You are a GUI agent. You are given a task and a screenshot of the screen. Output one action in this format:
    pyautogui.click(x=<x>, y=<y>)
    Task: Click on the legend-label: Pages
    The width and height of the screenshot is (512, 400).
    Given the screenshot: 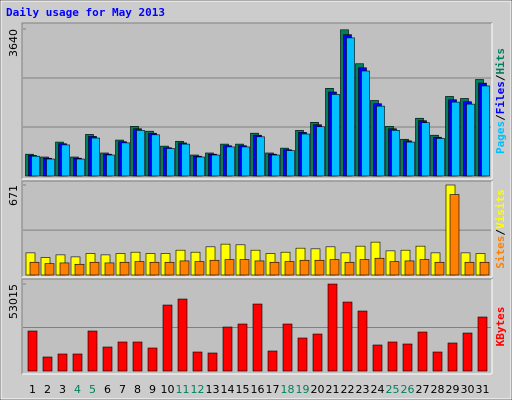 What is the action you would take?
    pyautogui.click(x=500, y=137)
    